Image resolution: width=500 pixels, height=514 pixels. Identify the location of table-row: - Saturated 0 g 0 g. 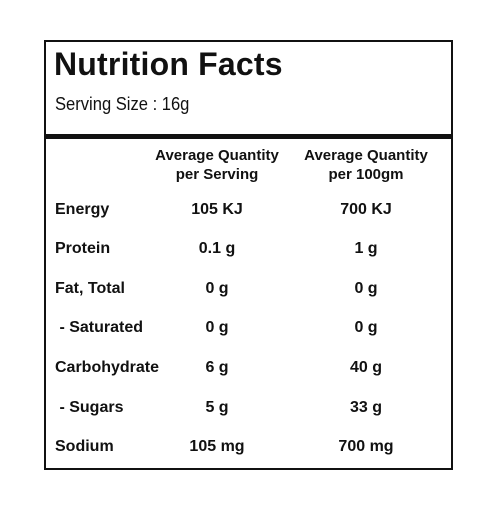
(248, 329).